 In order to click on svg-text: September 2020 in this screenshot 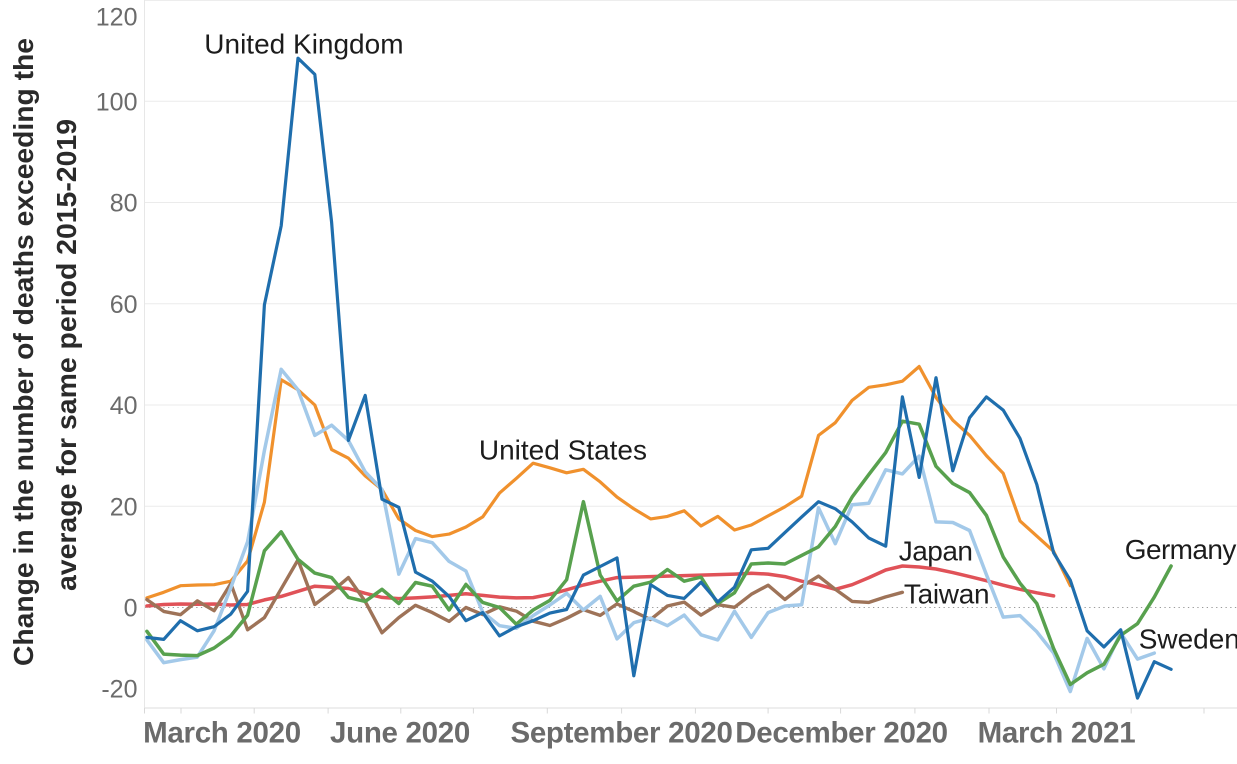, I will do `click(621, 733)`.